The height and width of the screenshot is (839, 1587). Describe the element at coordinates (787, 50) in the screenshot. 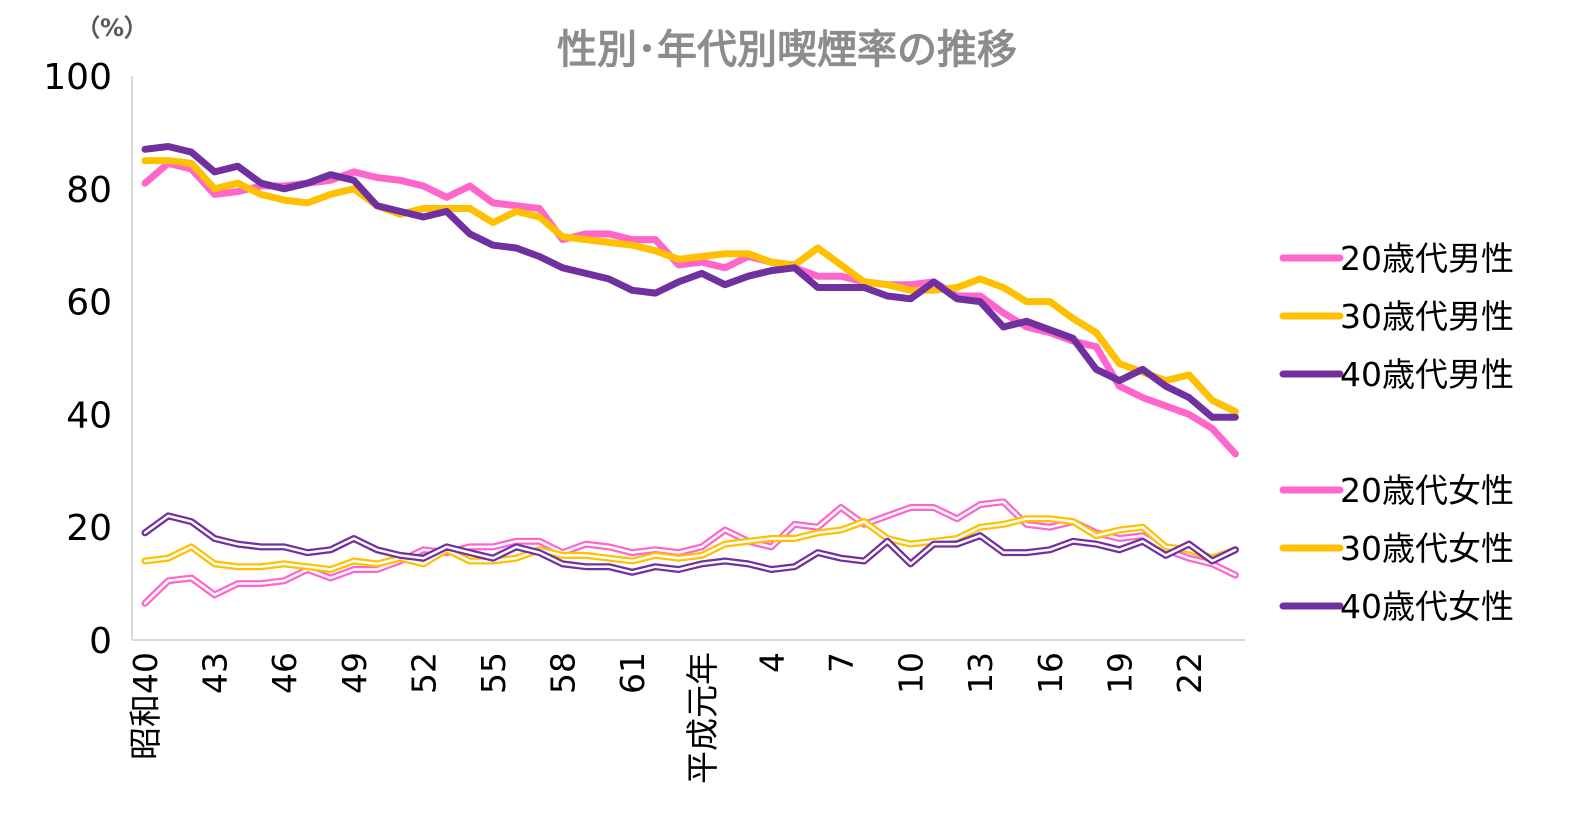

I see `chart-title: 性別･年代別喫煙率の推移` at that location.